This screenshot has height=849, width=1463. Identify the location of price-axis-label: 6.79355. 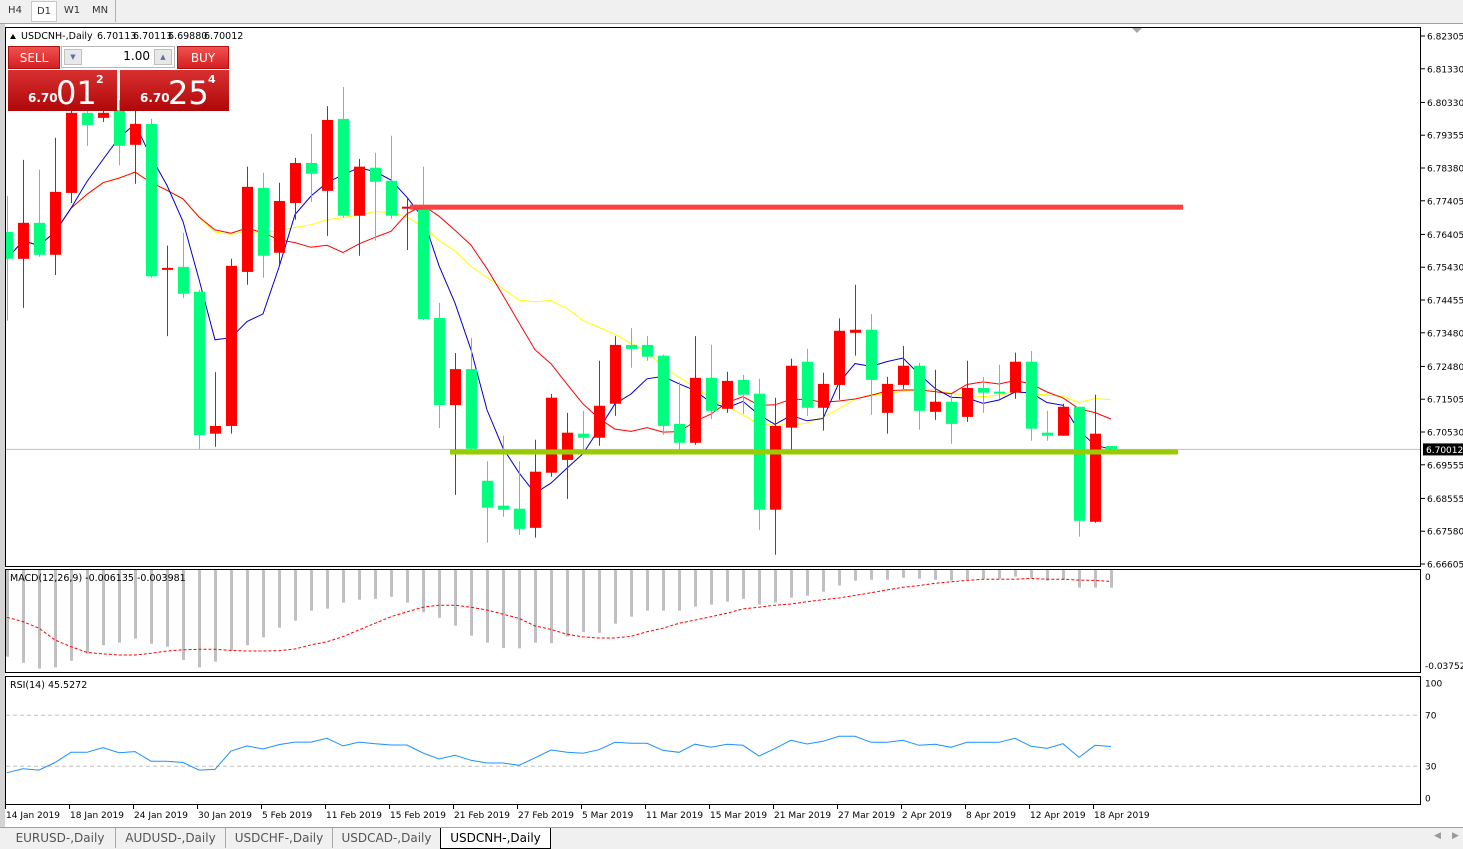
(1445, 137).